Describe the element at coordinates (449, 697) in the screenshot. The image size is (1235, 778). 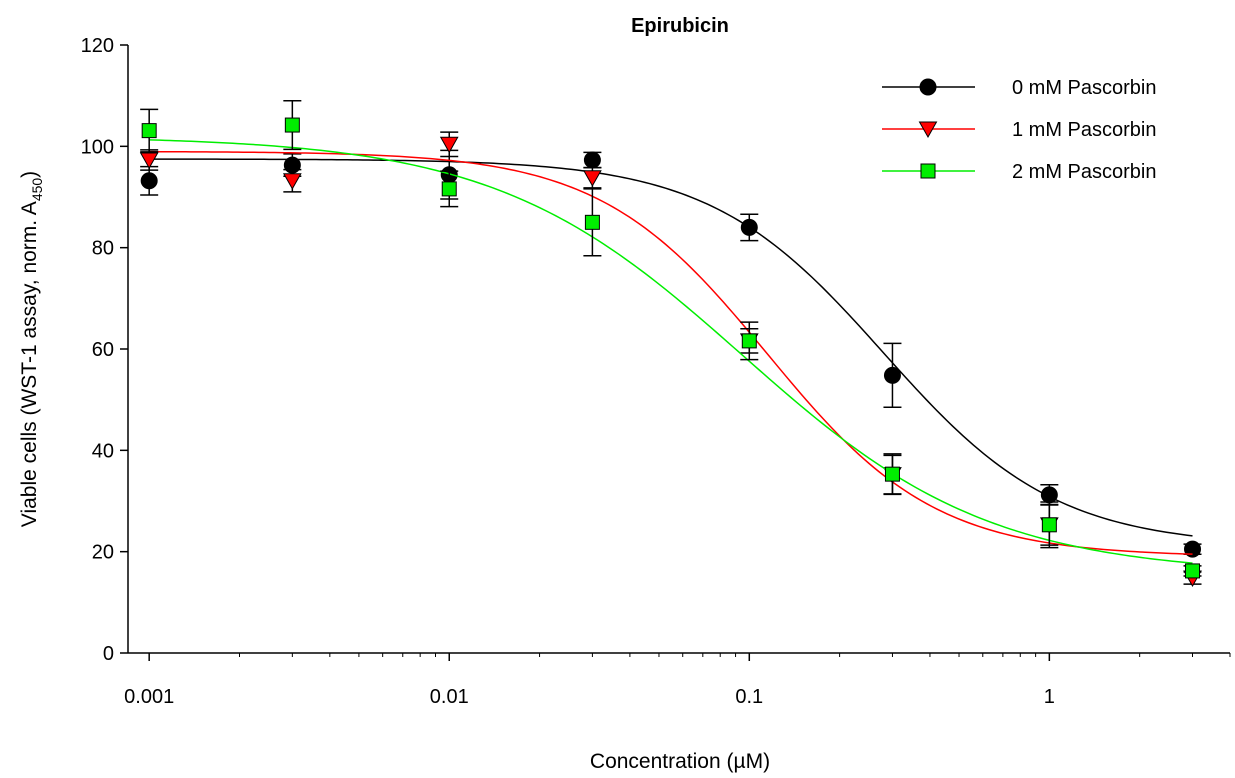
I see `x-tick-label: 0.01` at that location.